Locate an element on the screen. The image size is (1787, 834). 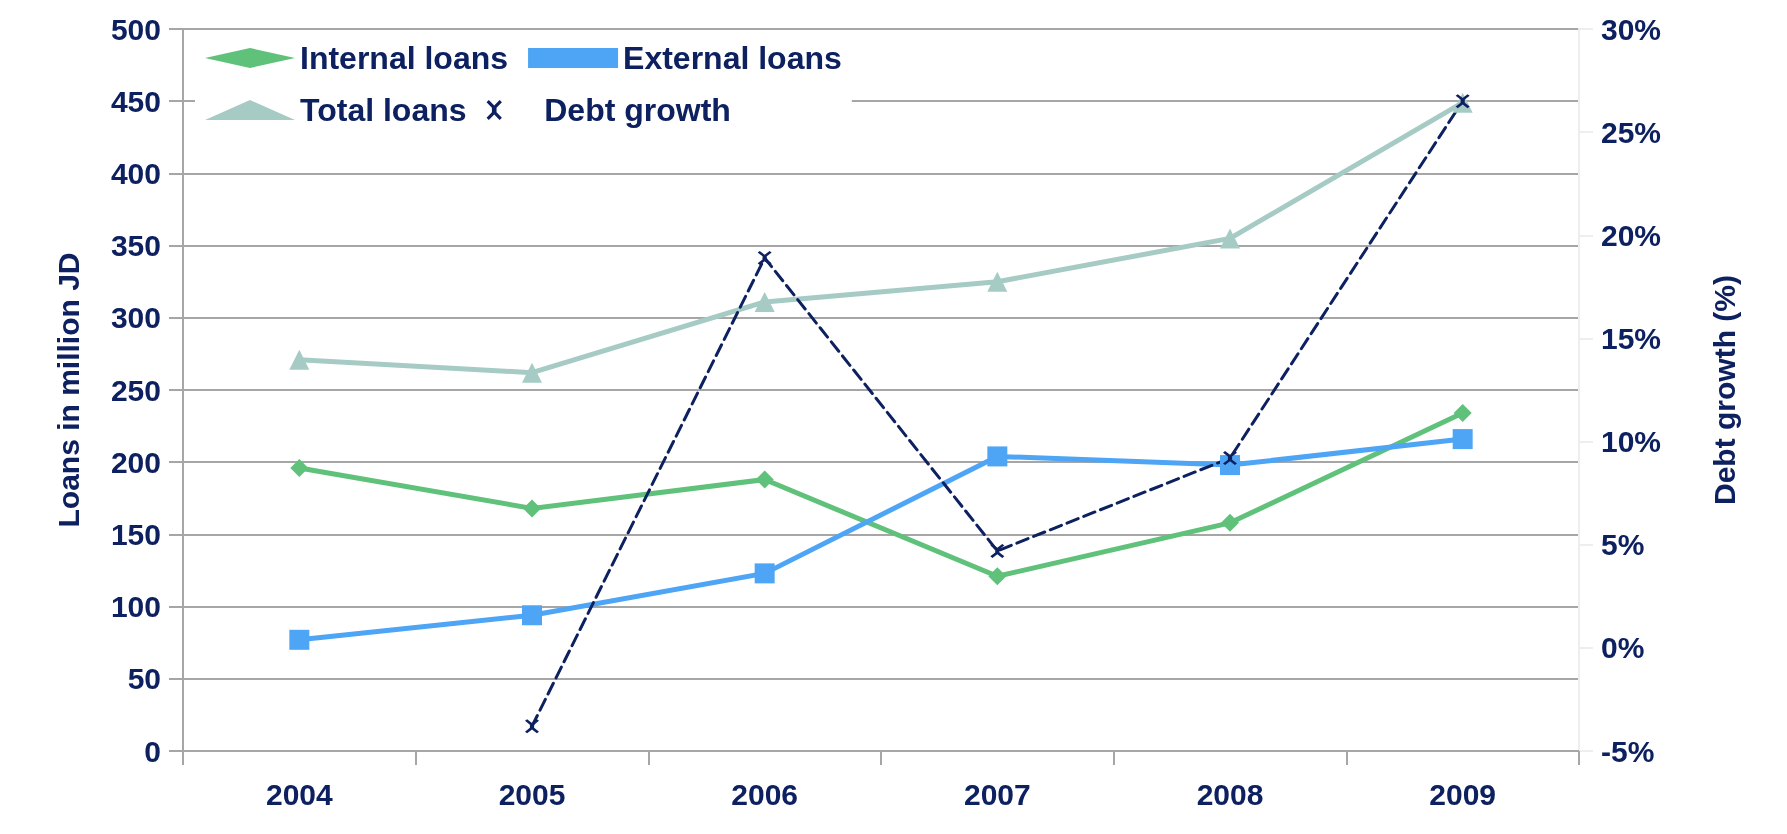
legend-label: Total loans is located at coordinates (383, 110).